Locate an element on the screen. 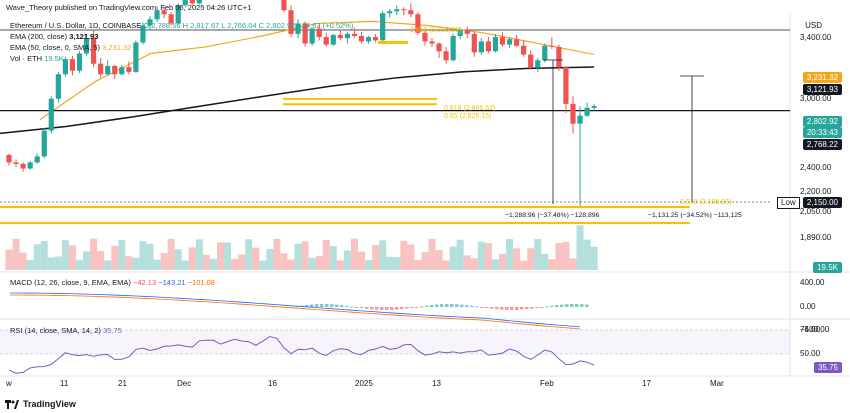 This screenshot has height=413, width=850. ema50-label: EMA (50, close, 0, SMA, 5) is located at coordinates (55, 47).